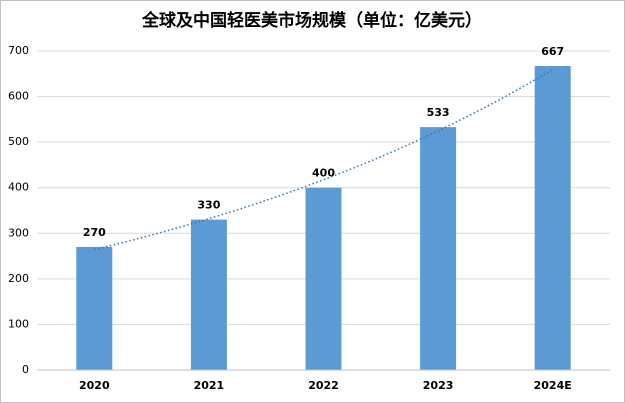 The height and width of the screenshot is (403, 625). I want to click on x-tick-label: 2022, so click(323, 385).